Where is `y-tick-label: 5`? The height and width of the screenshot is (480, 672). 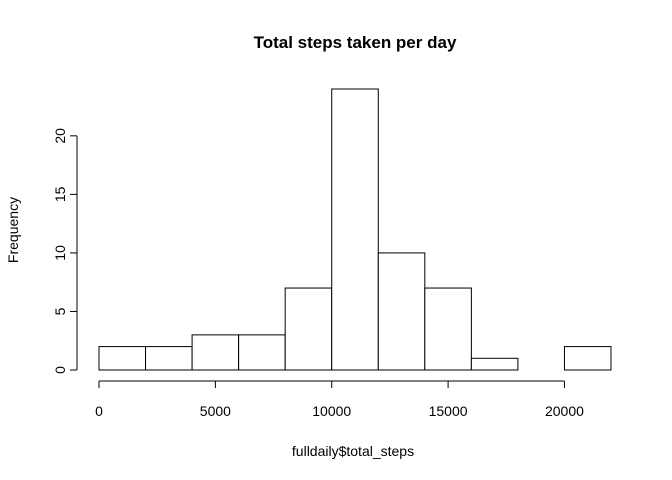 y-tick-label: 5 is located at coordinates (60, 311).